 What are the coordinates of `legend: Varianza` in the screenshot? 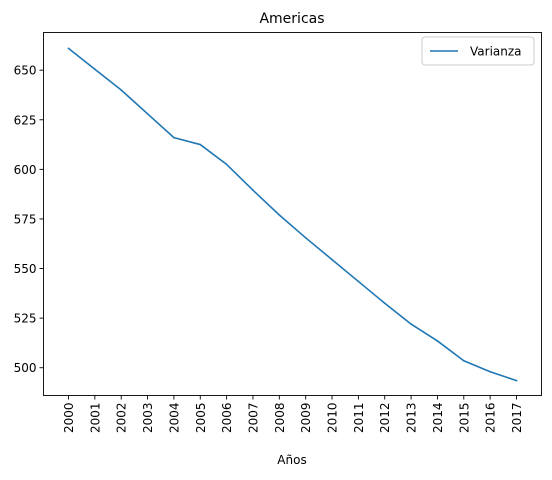 It's located at (478, 51).